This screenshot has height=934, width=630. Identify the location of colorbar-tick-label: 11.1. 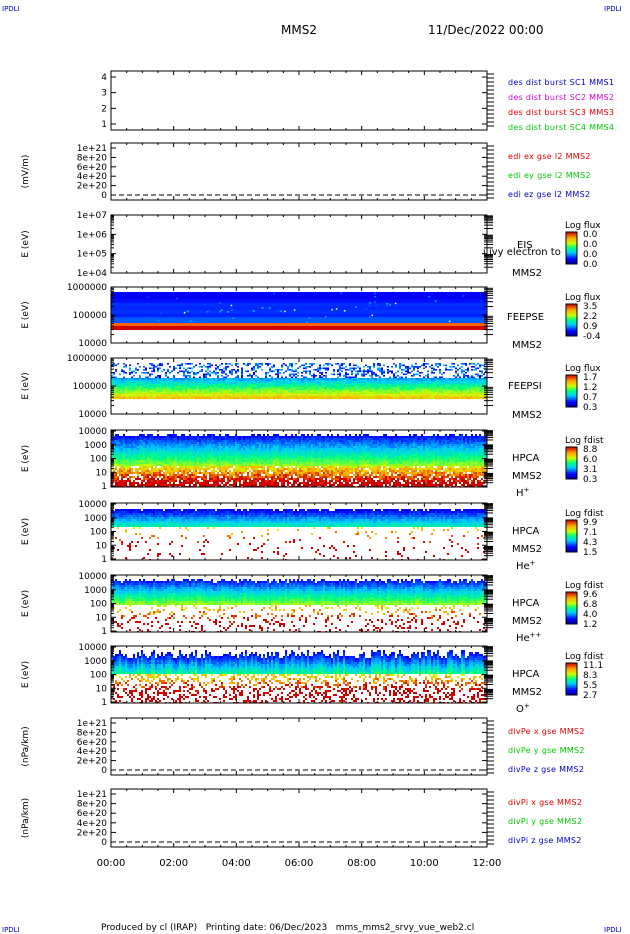
(593, 666).